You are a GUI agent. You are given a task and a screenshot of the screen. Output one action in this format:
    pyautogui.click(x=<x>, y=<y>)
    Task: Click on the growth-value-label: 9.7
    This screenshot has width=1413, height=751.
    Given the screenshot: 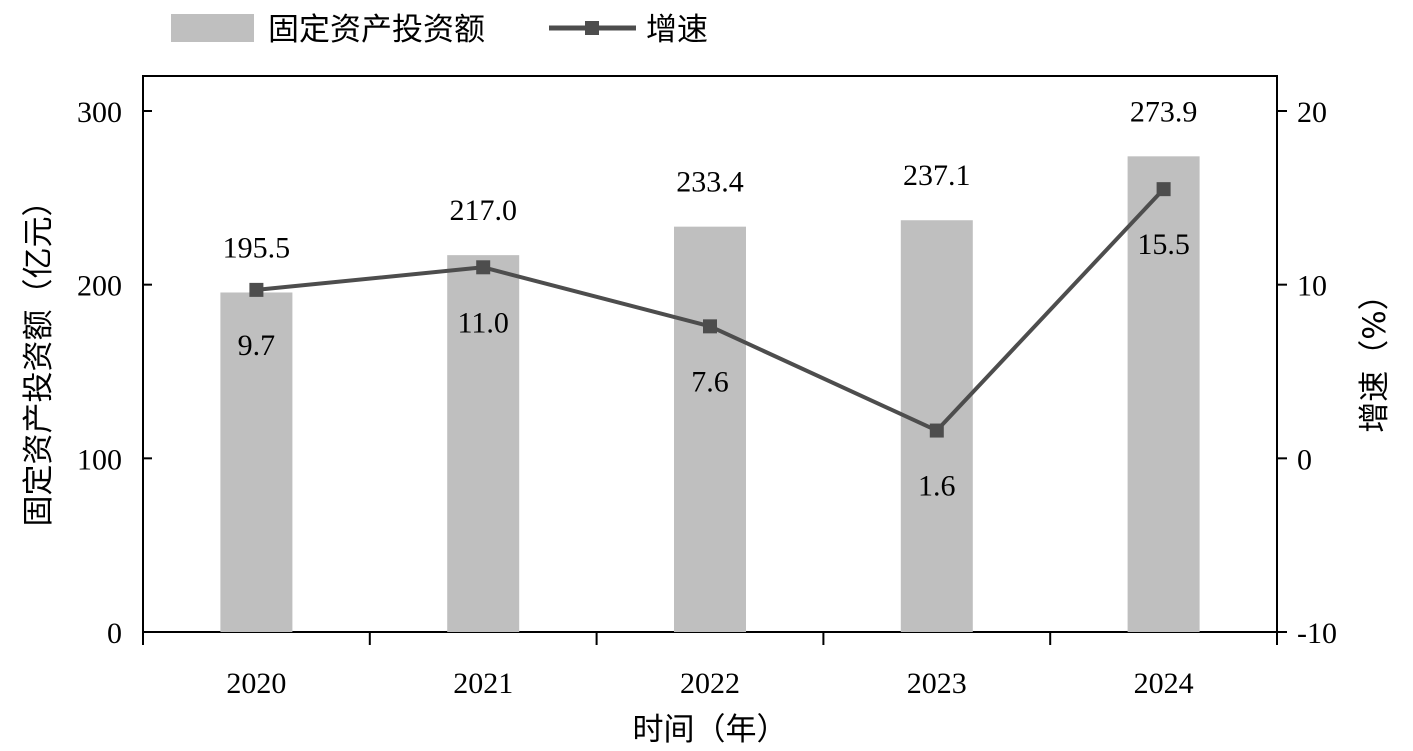 What is the action you would take?
    pyautogui.click(x=257, y=345)
    